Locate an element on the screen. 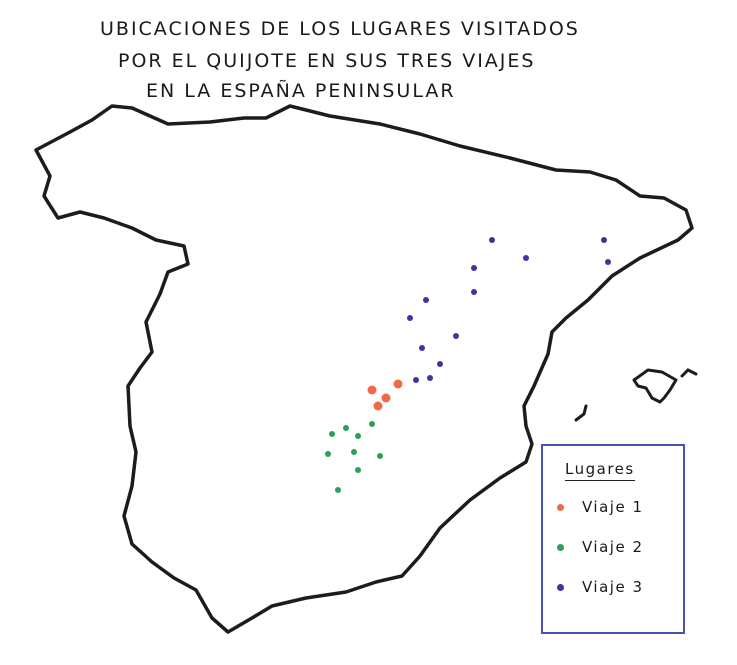 Image resolution: width=737 pixels, height=665 pixels. island-menorca is located at coordinates (689, 373).